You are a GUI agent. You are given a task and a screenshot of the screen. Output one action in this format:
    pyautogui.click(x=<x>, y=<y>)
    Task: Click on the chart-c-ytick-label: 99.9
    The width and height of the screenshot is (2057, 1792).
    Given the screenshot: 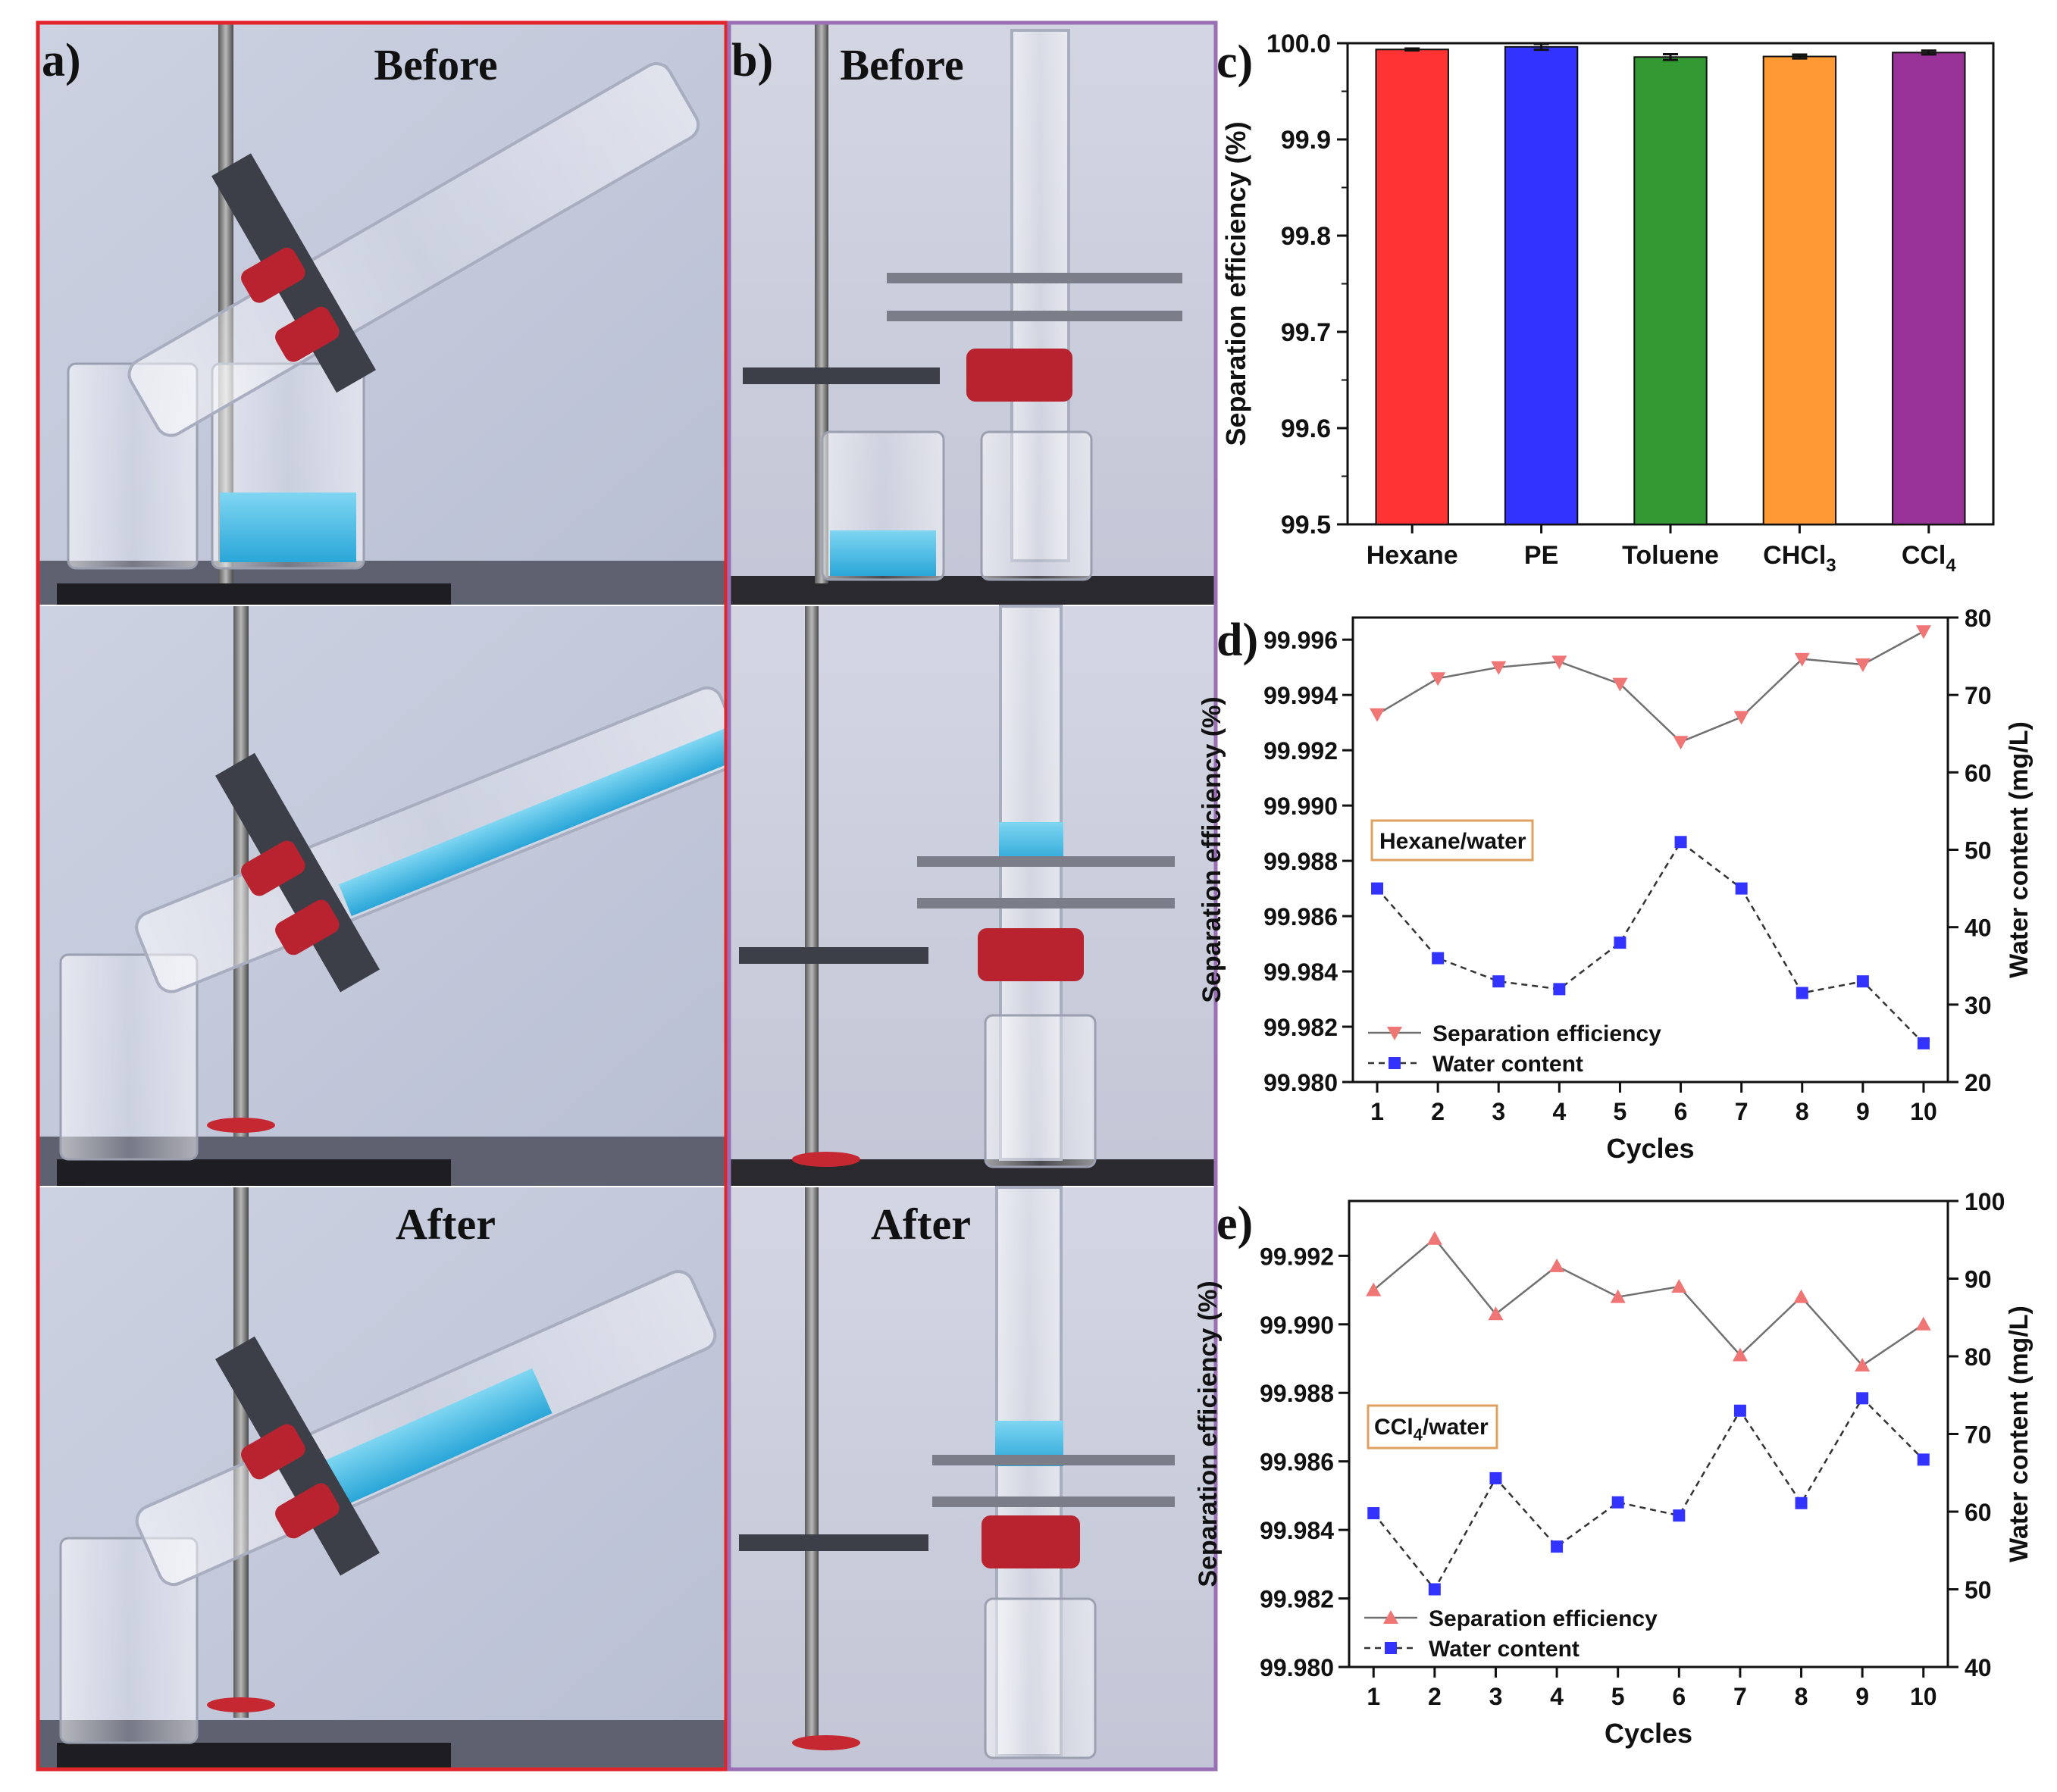 What is the action you would take?
    pyautogui.click(x=1306, y=140)
    